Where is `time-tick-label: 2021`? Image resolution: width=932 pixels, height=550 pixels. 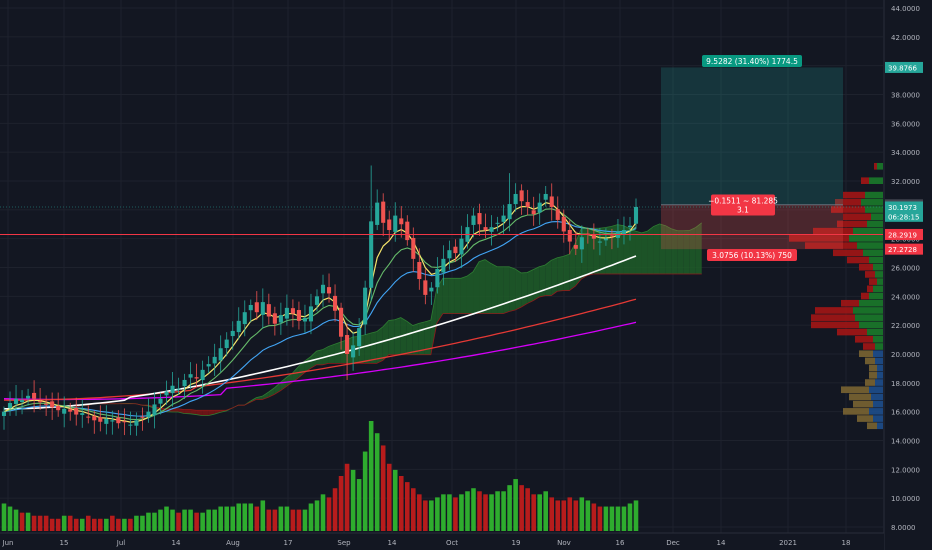 time-tick-label: 2021 is located at coordinates (788, 543).